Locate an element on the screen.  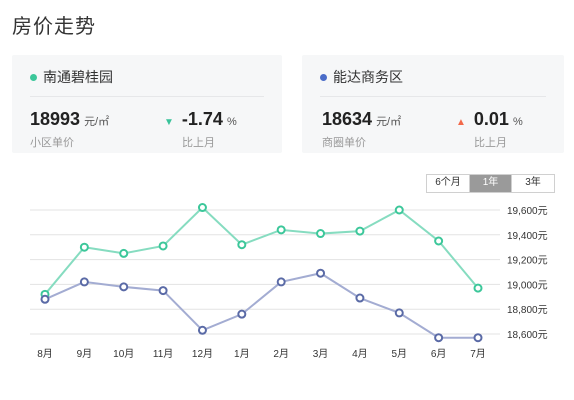
community-price-label: 小区单价 is located at coordinates (52, 143).